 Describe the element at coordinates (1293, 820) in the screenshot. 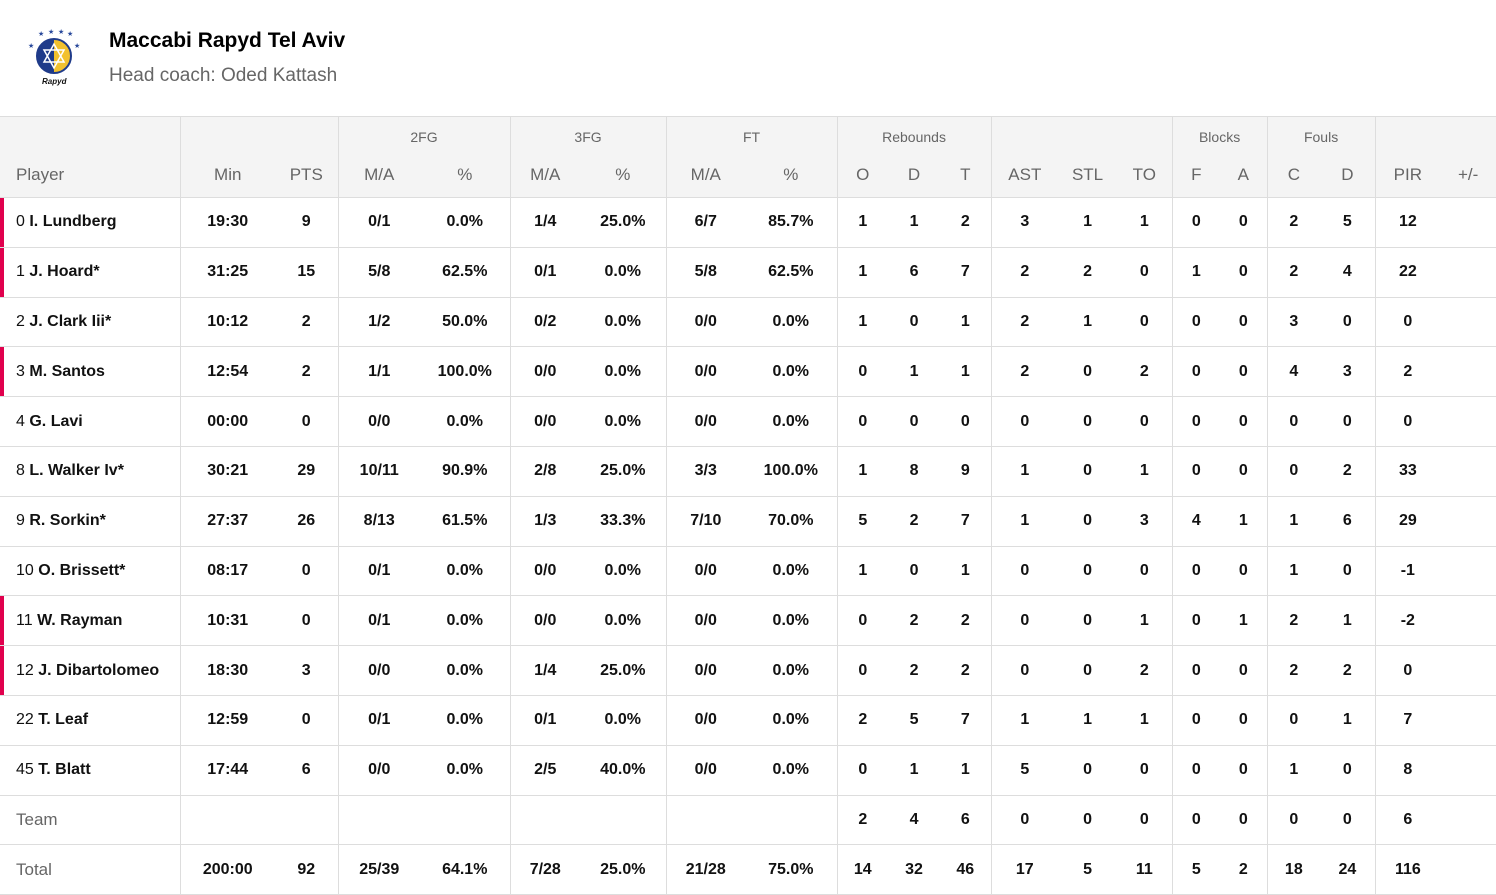

I see `stat-c: 0` at that location.